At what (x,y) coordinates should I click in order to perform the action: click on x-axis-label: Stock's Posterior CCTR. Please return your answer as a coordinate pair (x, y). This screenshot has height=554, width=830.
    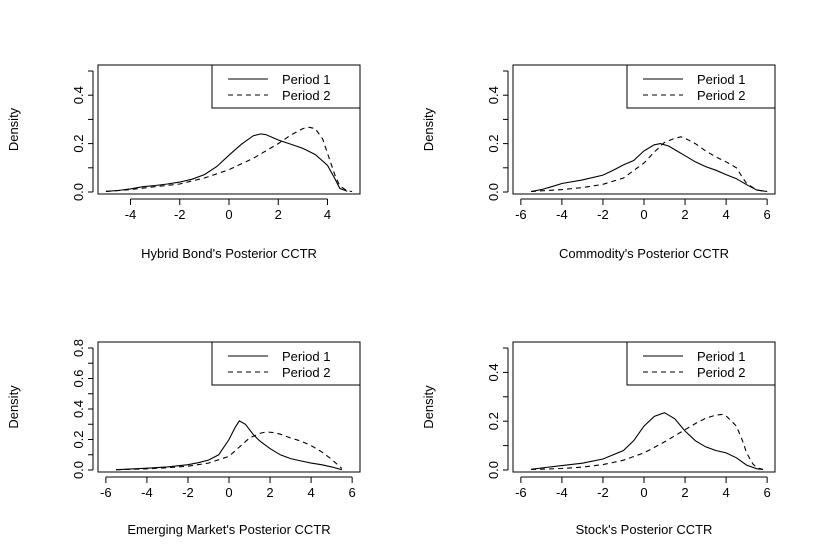
    Looking at the image, I should click on (644, 529).